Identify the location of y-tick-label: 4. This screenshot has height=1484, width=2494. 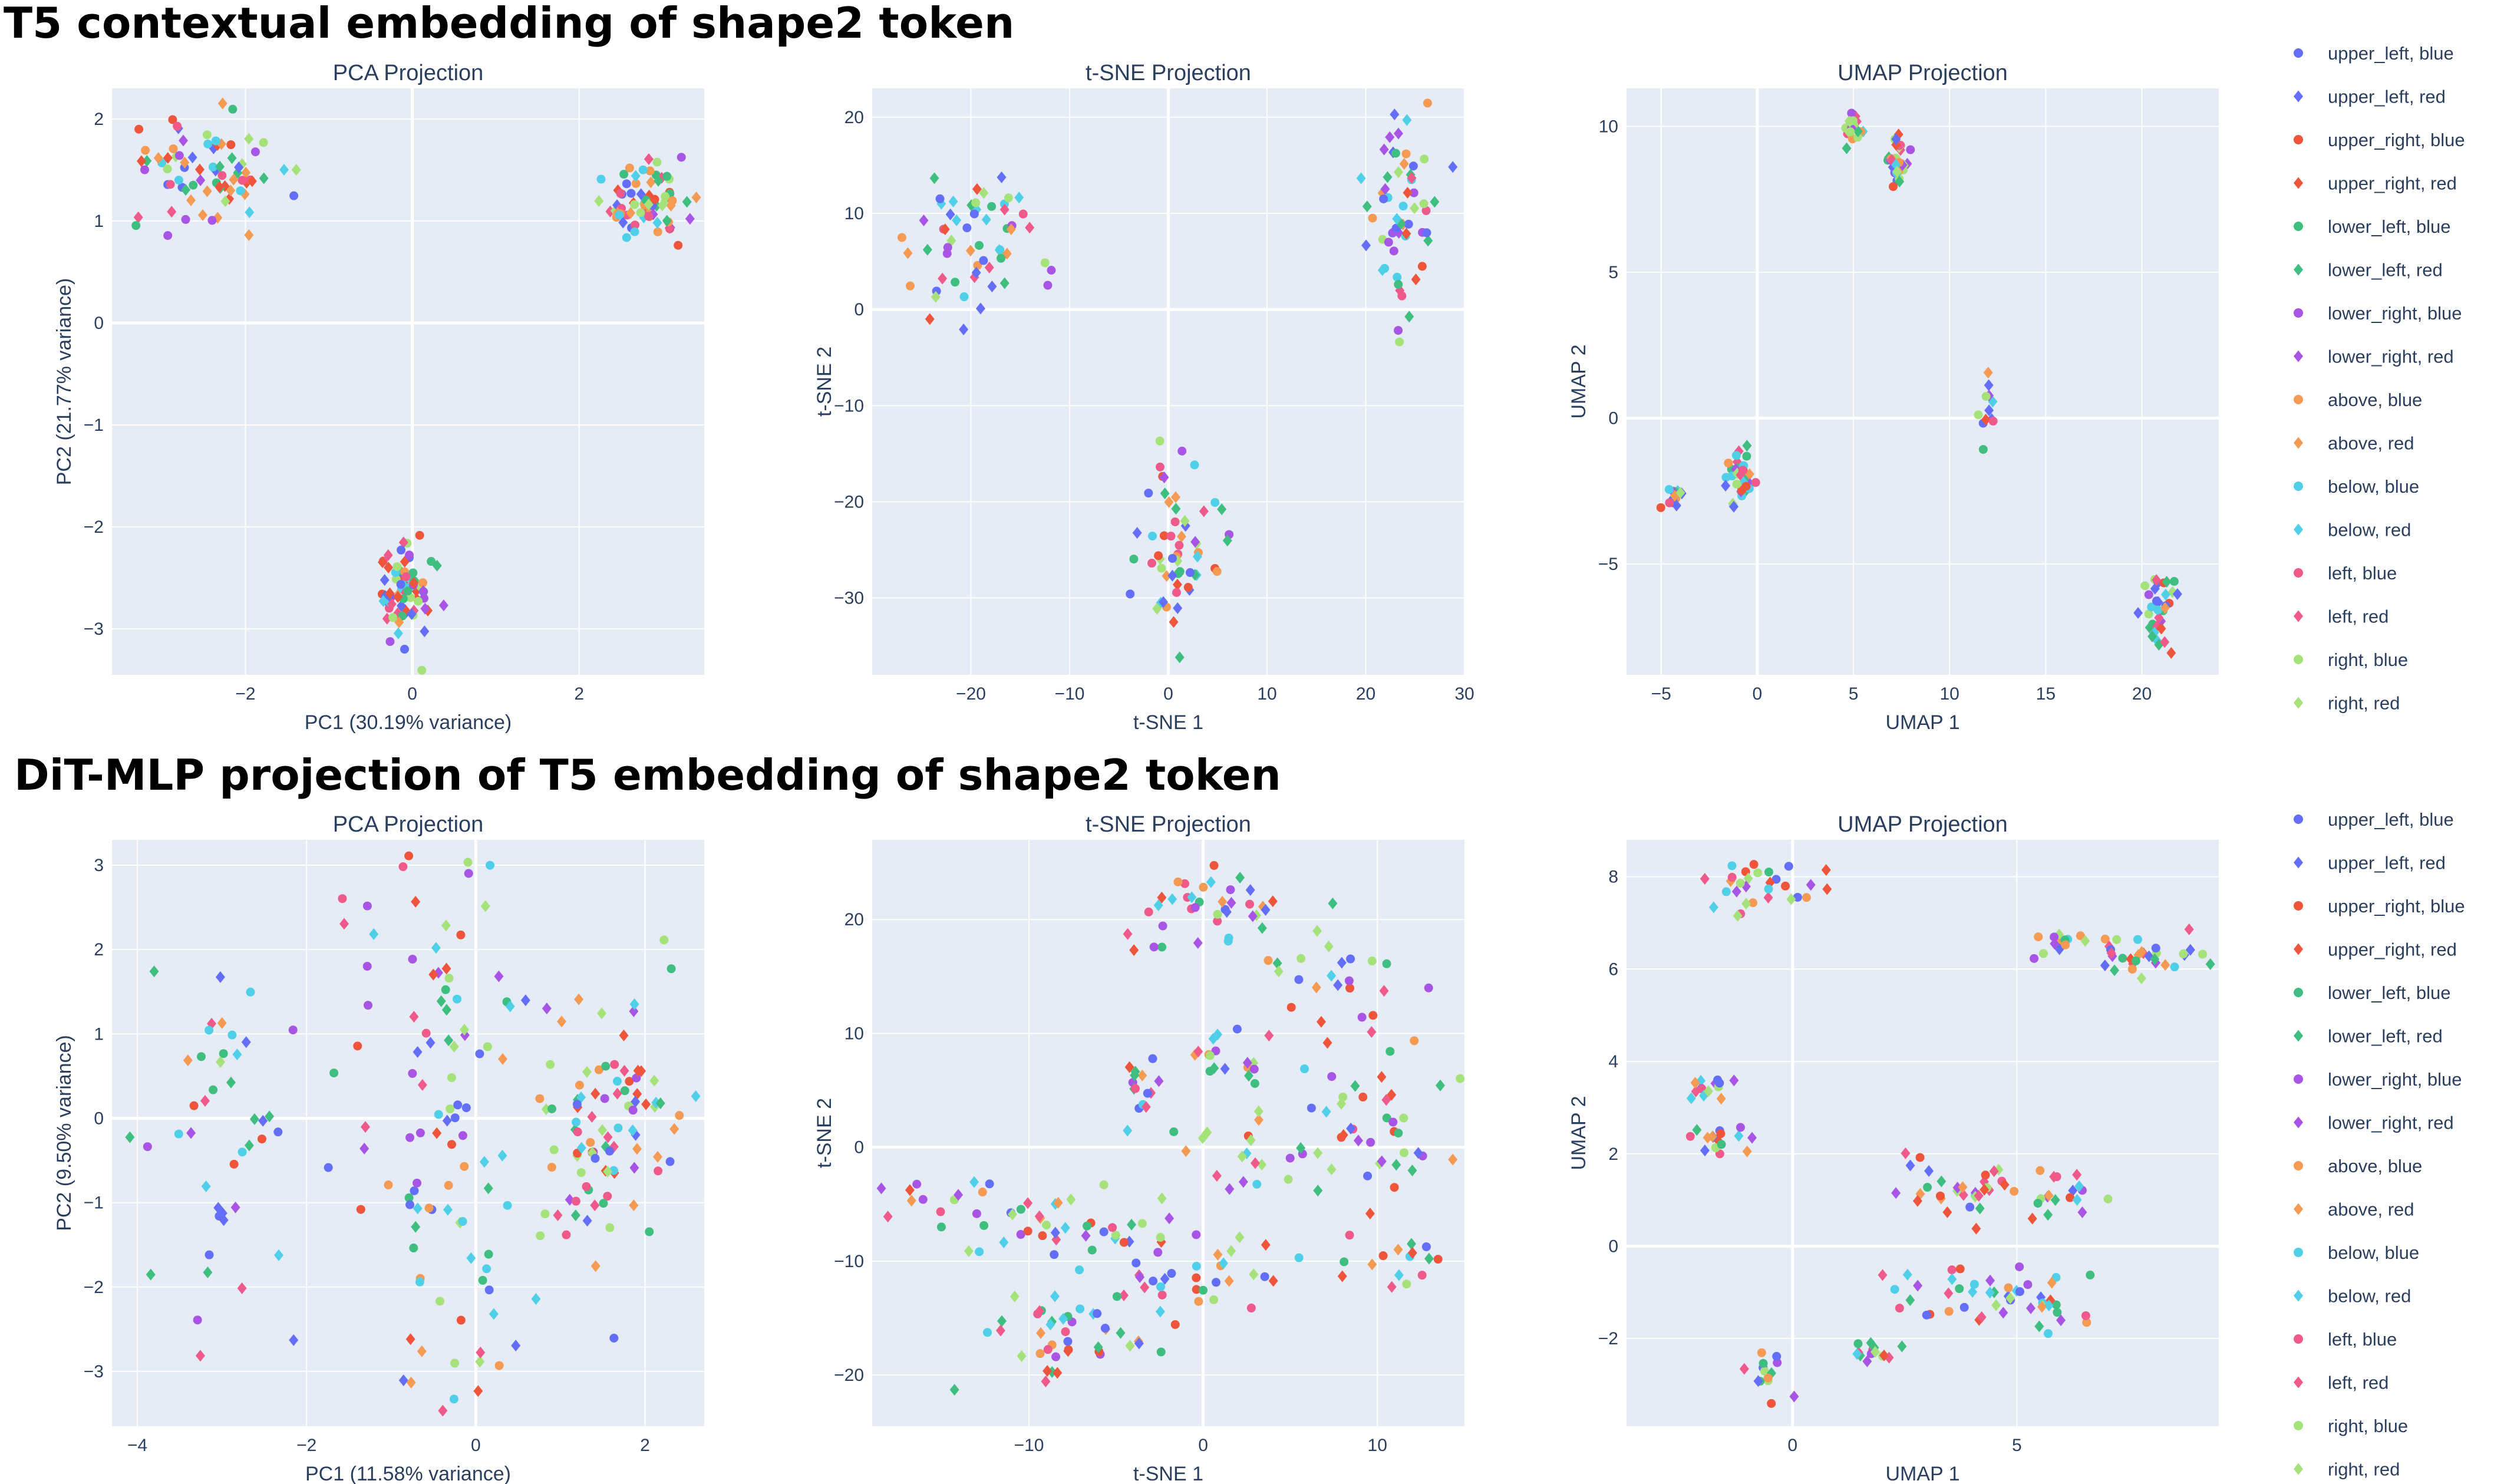
(1613, 1061).